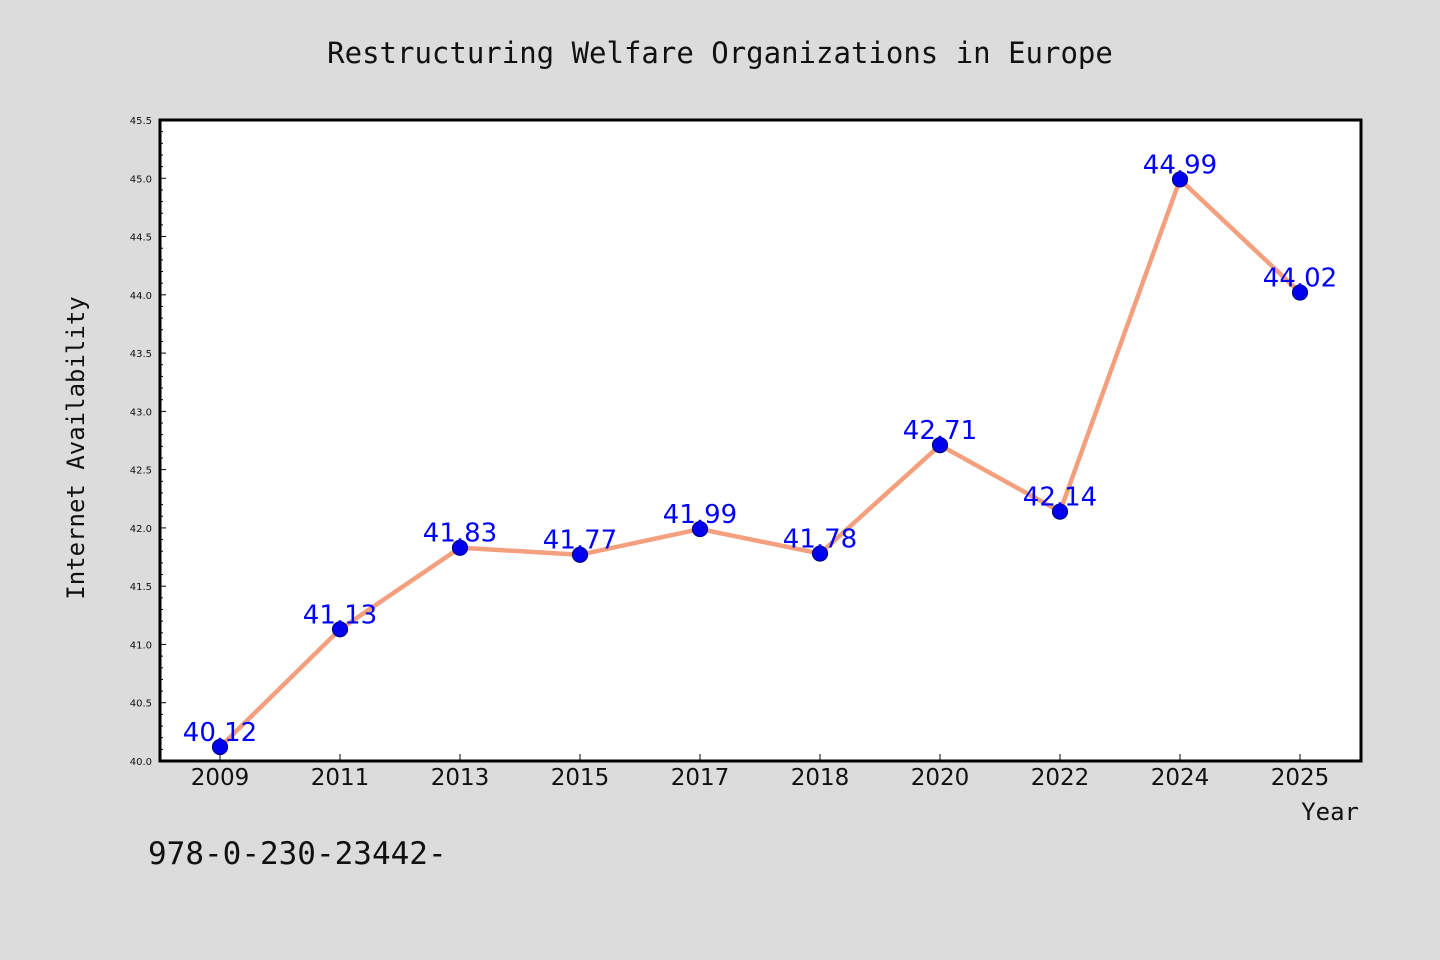 This screenshot has width=1440, height=960. Describe the element at coordinates (760, 772) in the screenshot. I see `x-axis: 2009 2011 2013 2015 2017 2018 2020 2022 2024 2025` at that location.